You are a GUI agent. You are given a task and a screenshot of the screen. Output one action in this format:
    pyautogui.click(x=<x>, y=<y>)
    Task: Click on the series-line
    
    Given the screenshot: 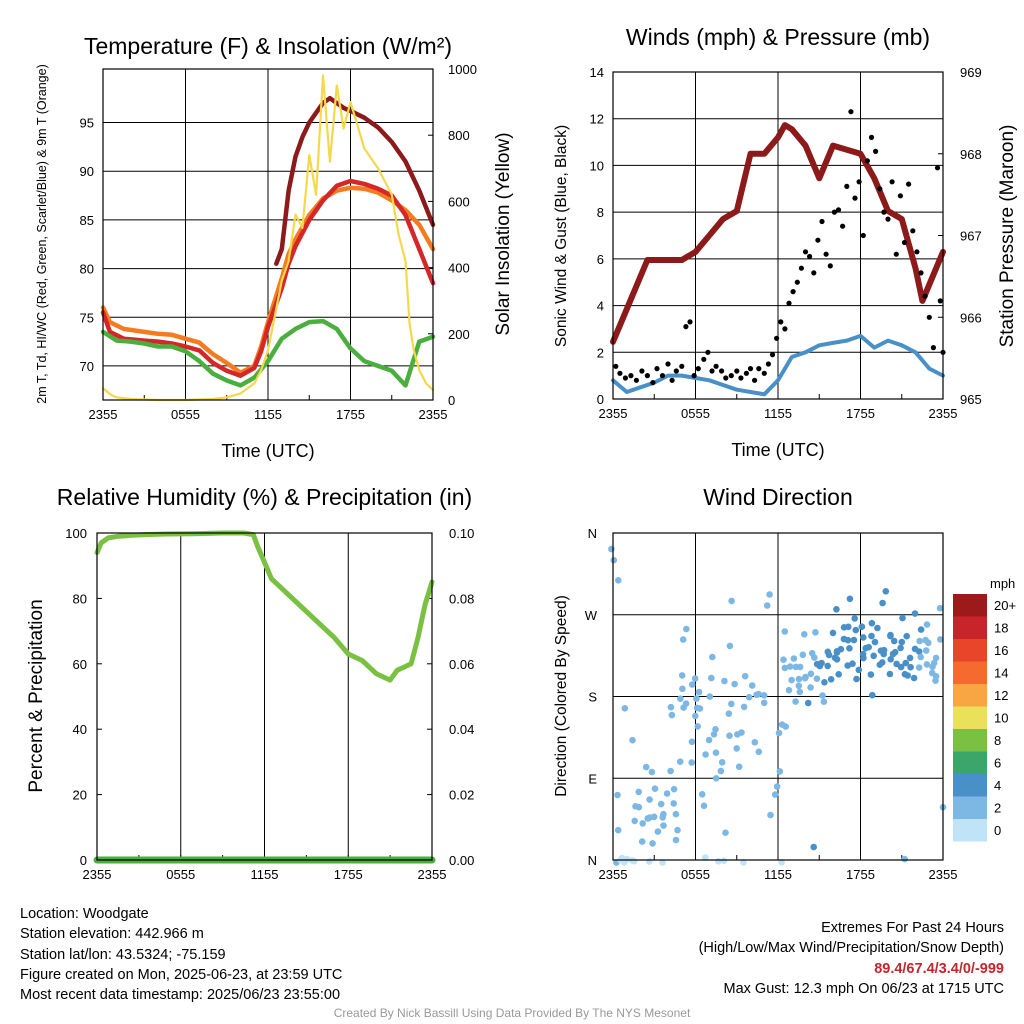 What is the action you would take?
    pyautogui.click(x=355, y=180)
    